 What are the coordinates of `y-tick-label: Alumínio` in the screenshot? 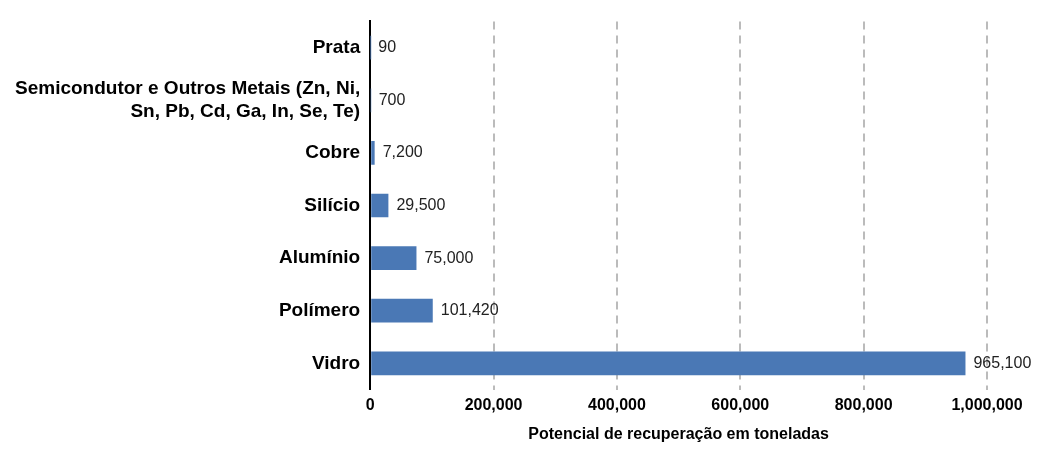 It's located at (319, 257).